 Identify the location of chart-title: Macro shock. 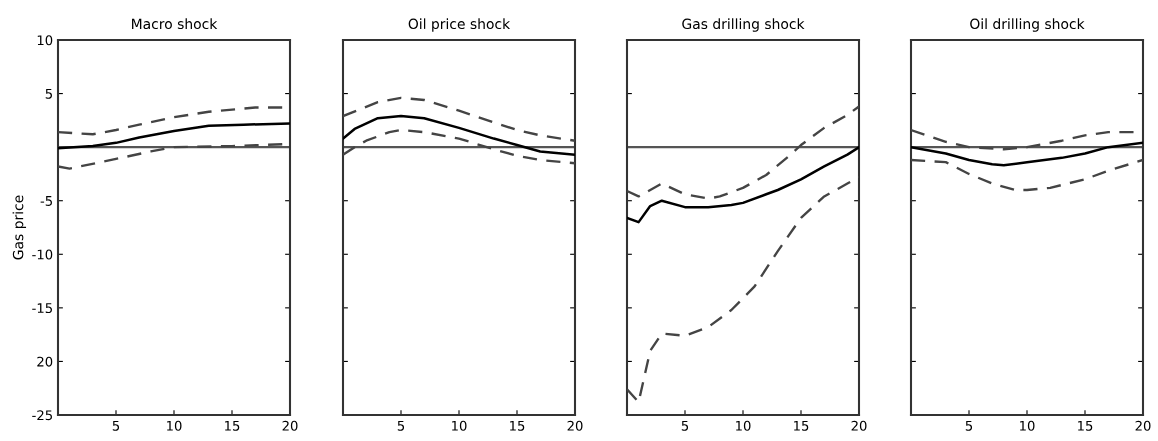
(175, 24).